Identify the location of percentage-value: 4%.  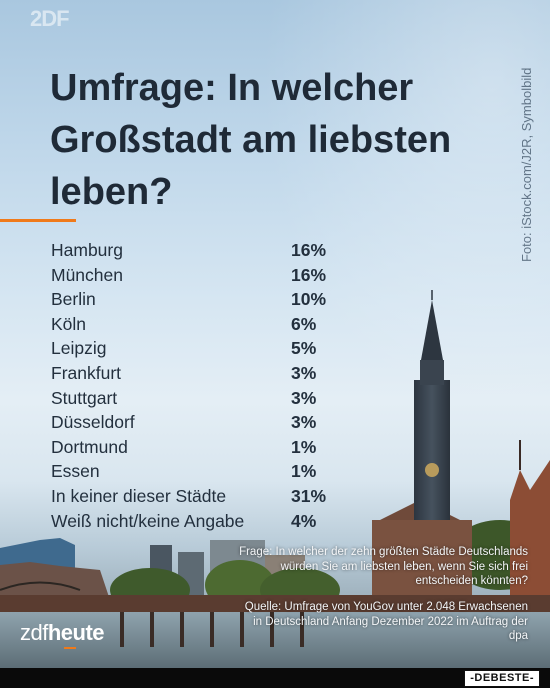
(304, 520).